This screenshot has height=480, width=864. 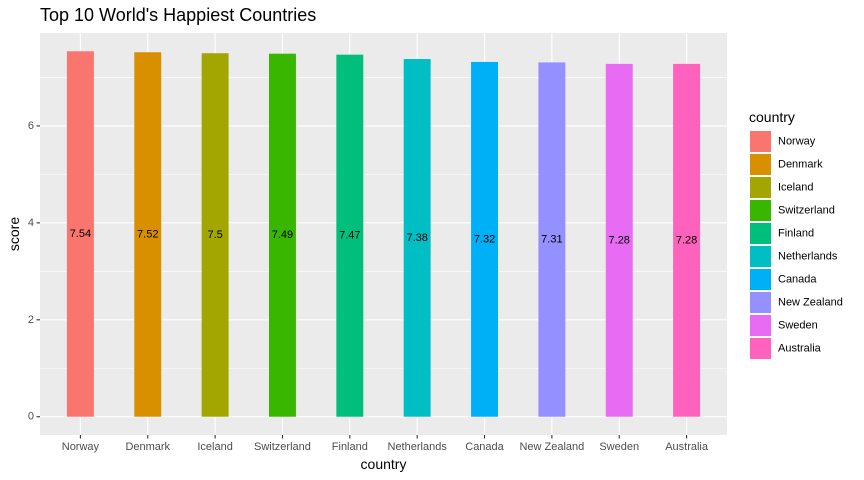 I want to click on legend-label: Denmark, so click(x=800, y=165).